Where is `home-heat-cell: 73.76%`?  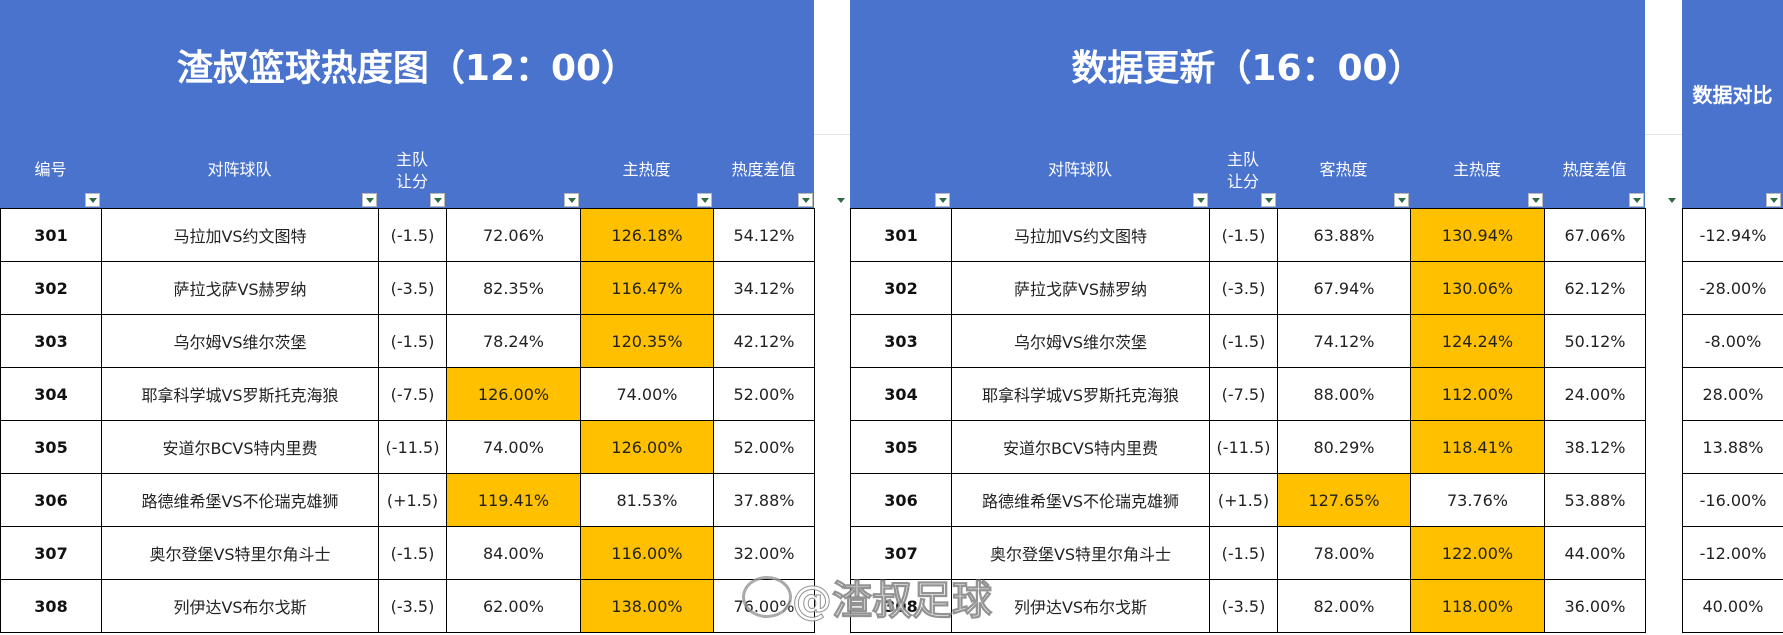 home-heat-cell: 73.76% is located at coordinates (1477, 500).